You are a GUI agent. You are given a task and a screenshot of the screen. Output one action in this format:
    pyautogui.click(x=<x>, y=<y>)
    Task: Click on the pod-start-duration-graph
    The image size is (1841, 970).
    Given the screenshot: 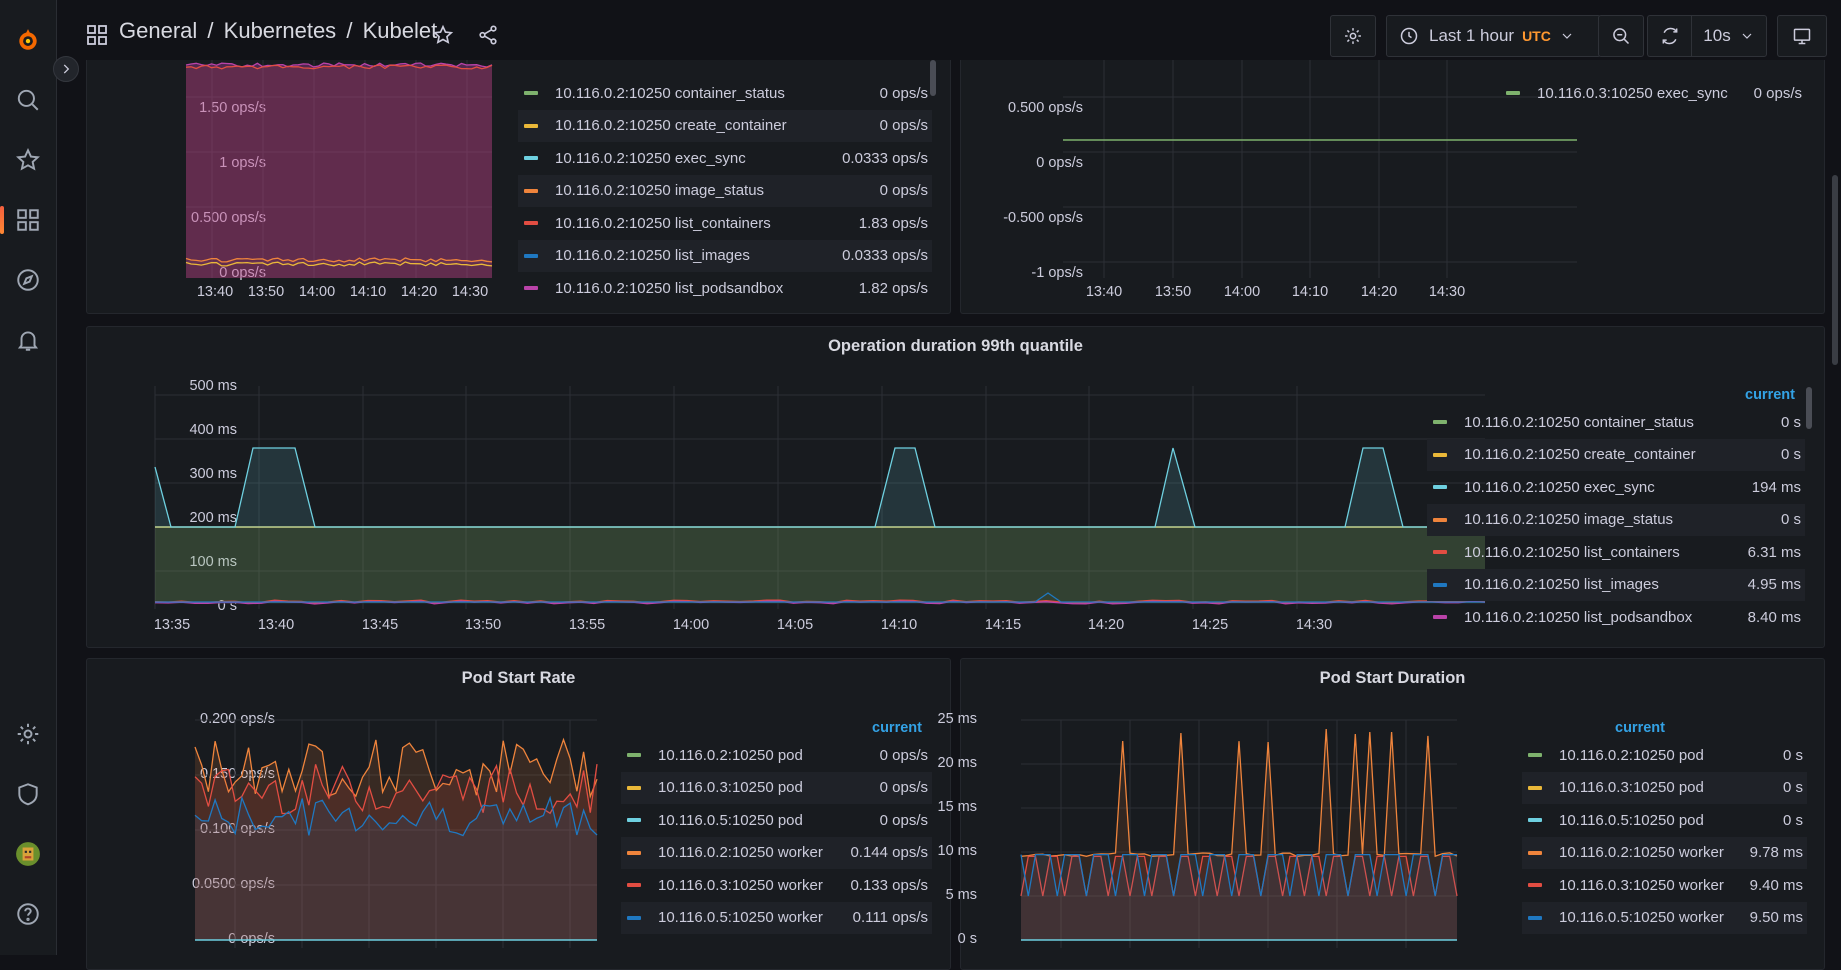 What is the action you would take?
    pyautogui.click(x=1239, y=833)
    